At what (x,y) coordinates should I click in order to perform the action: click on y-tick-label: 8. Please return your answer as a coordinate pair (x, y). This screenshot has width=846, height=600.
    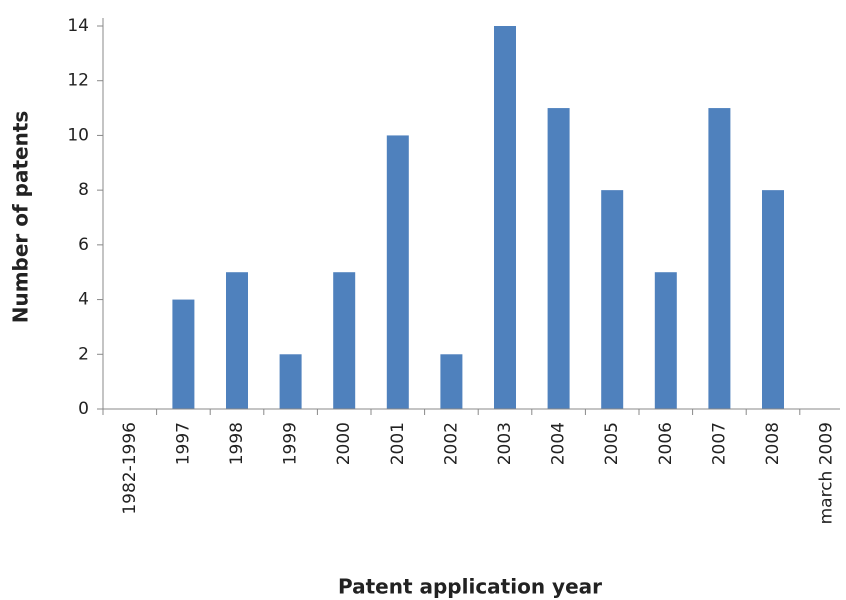
    Looking at the image, I should click on (83, 190).